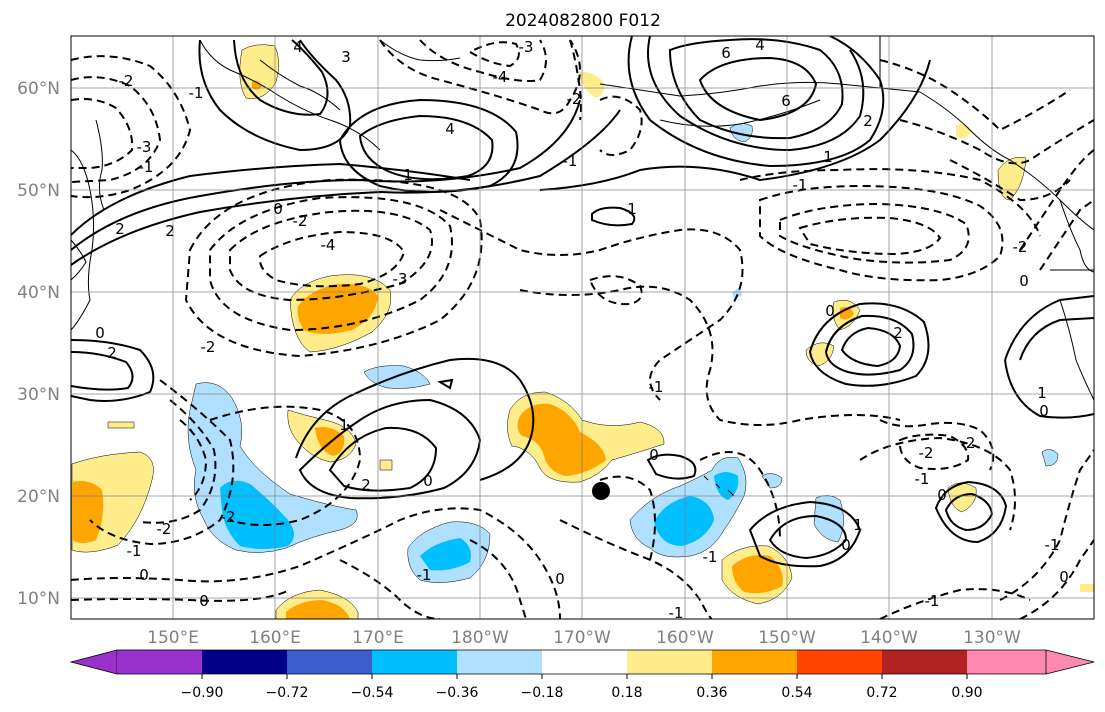 The image size is (1105, 712). Describe the element at coordinates (796, 693) in the screenshot. I see `colorbar-tick-label: 0.54` at that location.